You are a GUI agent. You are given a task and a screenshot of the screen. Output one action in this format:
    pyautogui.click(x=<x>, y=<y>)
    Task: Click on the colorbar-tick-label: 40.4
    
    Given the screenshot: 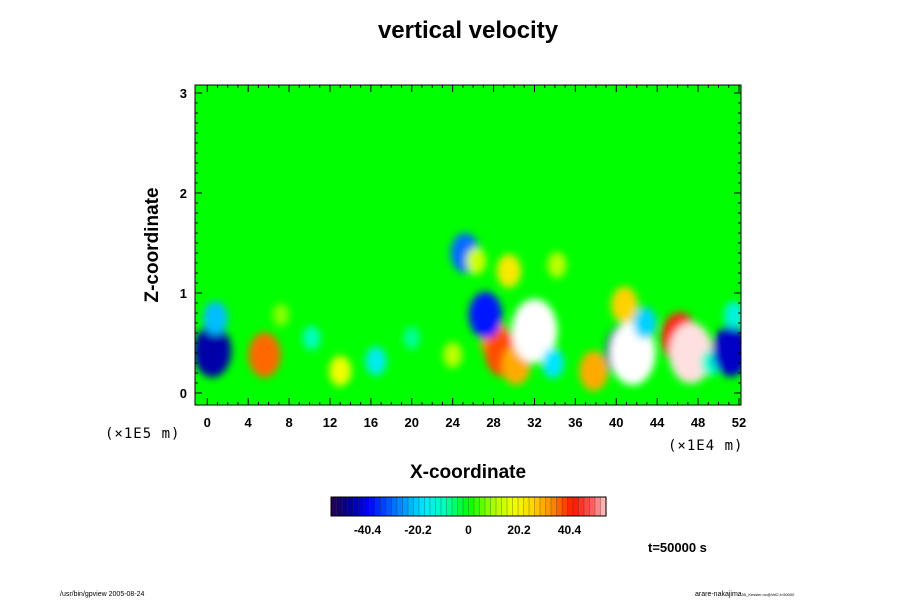 What is the action you would take?
    pyautogui.click(x=570, y=530)
    